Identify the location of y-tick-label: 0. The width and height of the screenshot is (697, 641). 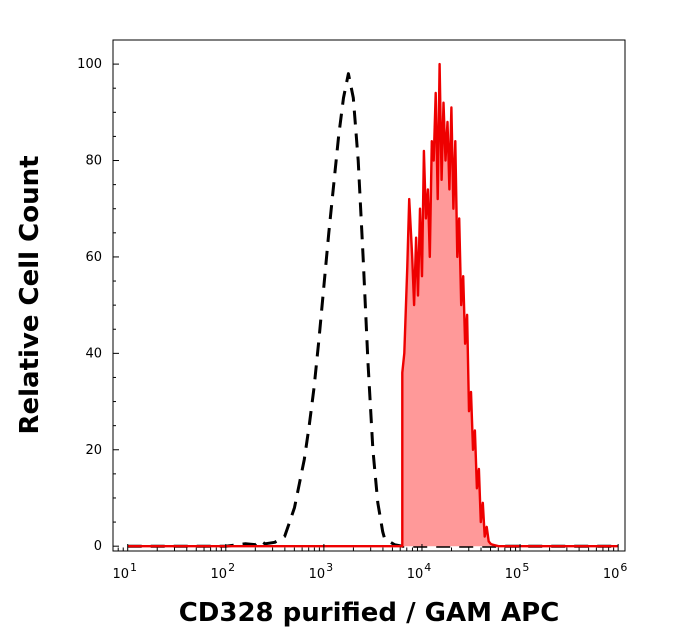
(98, 546).